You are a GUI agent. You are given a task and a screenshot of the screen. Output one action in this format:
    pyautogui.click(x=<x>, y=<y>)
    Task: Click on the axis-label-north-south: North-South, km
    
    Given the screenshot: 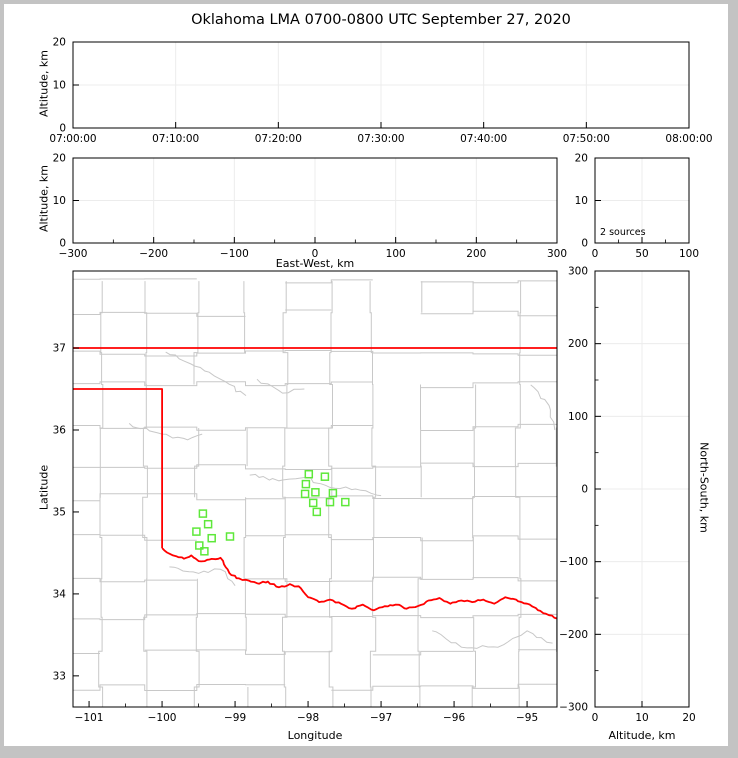 What is the action you would take?
    pyautogui.click(x=704, y=487)
    